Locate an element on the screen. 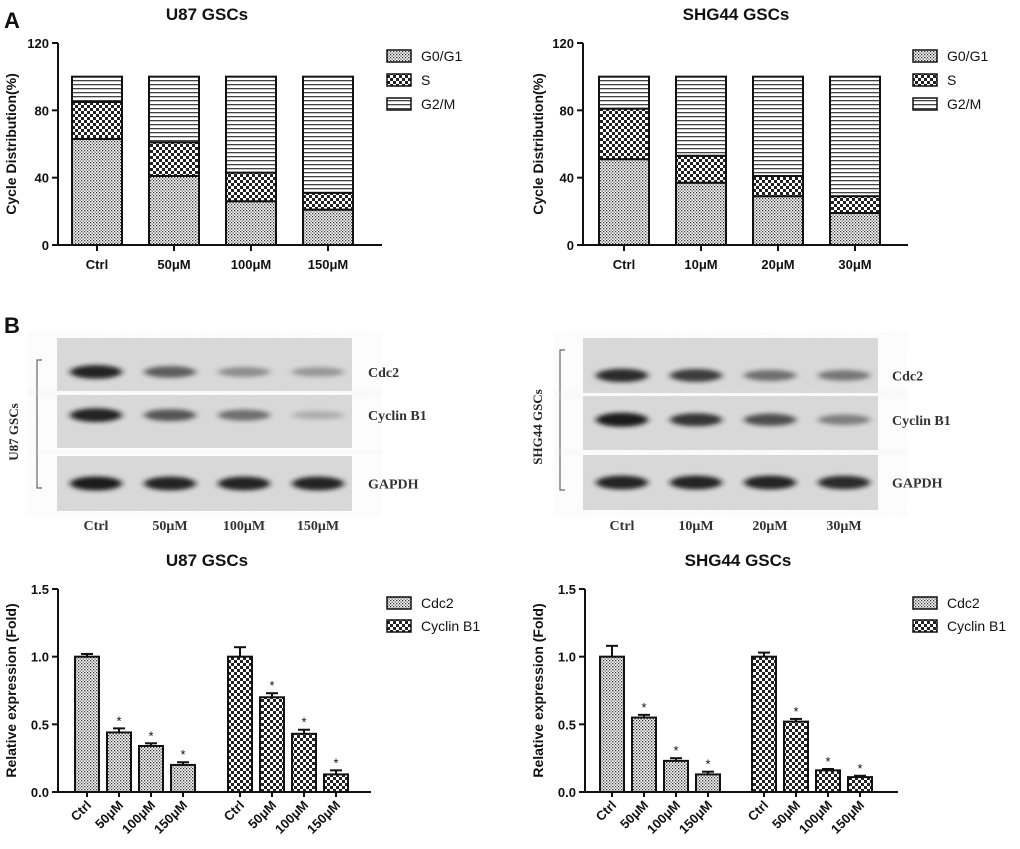  legend-label: S is located at coordinates (425, 80).